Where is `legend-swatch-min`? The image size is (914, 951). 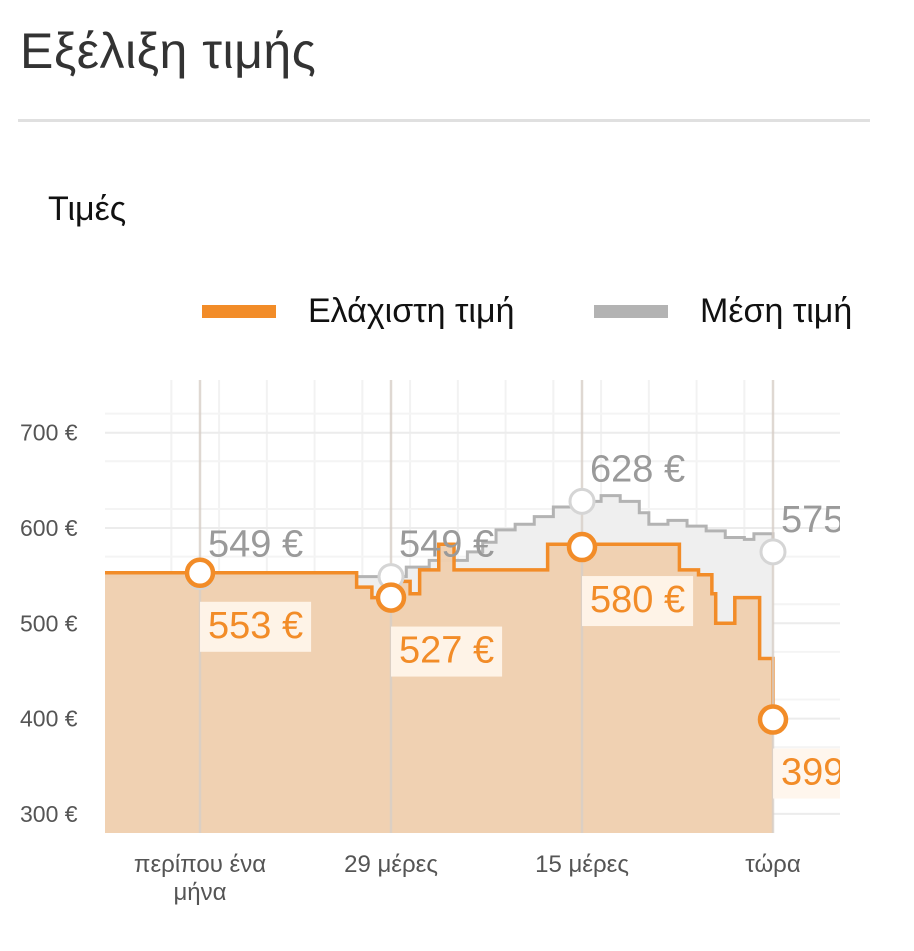
legend-swatch-min is located at coordinates (239, 311).